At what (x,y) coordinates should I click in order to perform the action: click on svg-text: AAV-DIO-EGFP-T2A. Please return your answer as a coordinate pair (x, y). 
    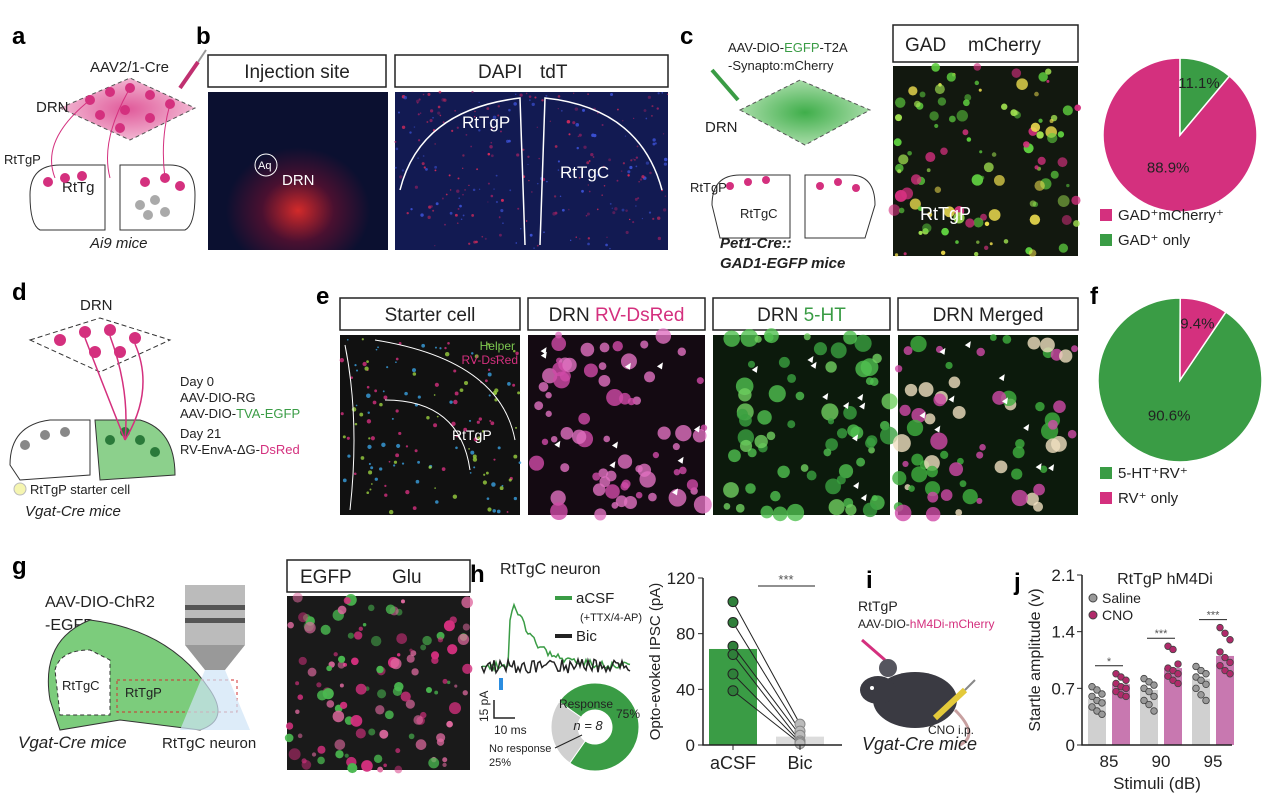
    Looking at the image, I should click on (788, 47).